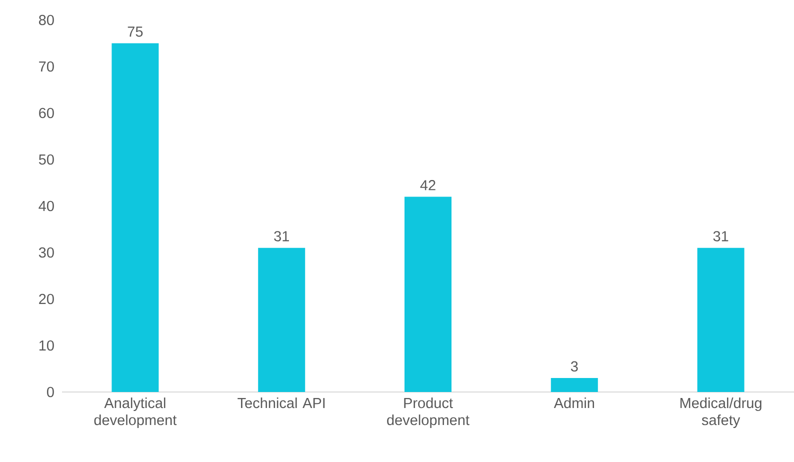  Describe the element at coordinates (46, 299) in the screenshot. I see `y-tick-label: 20` at that location.